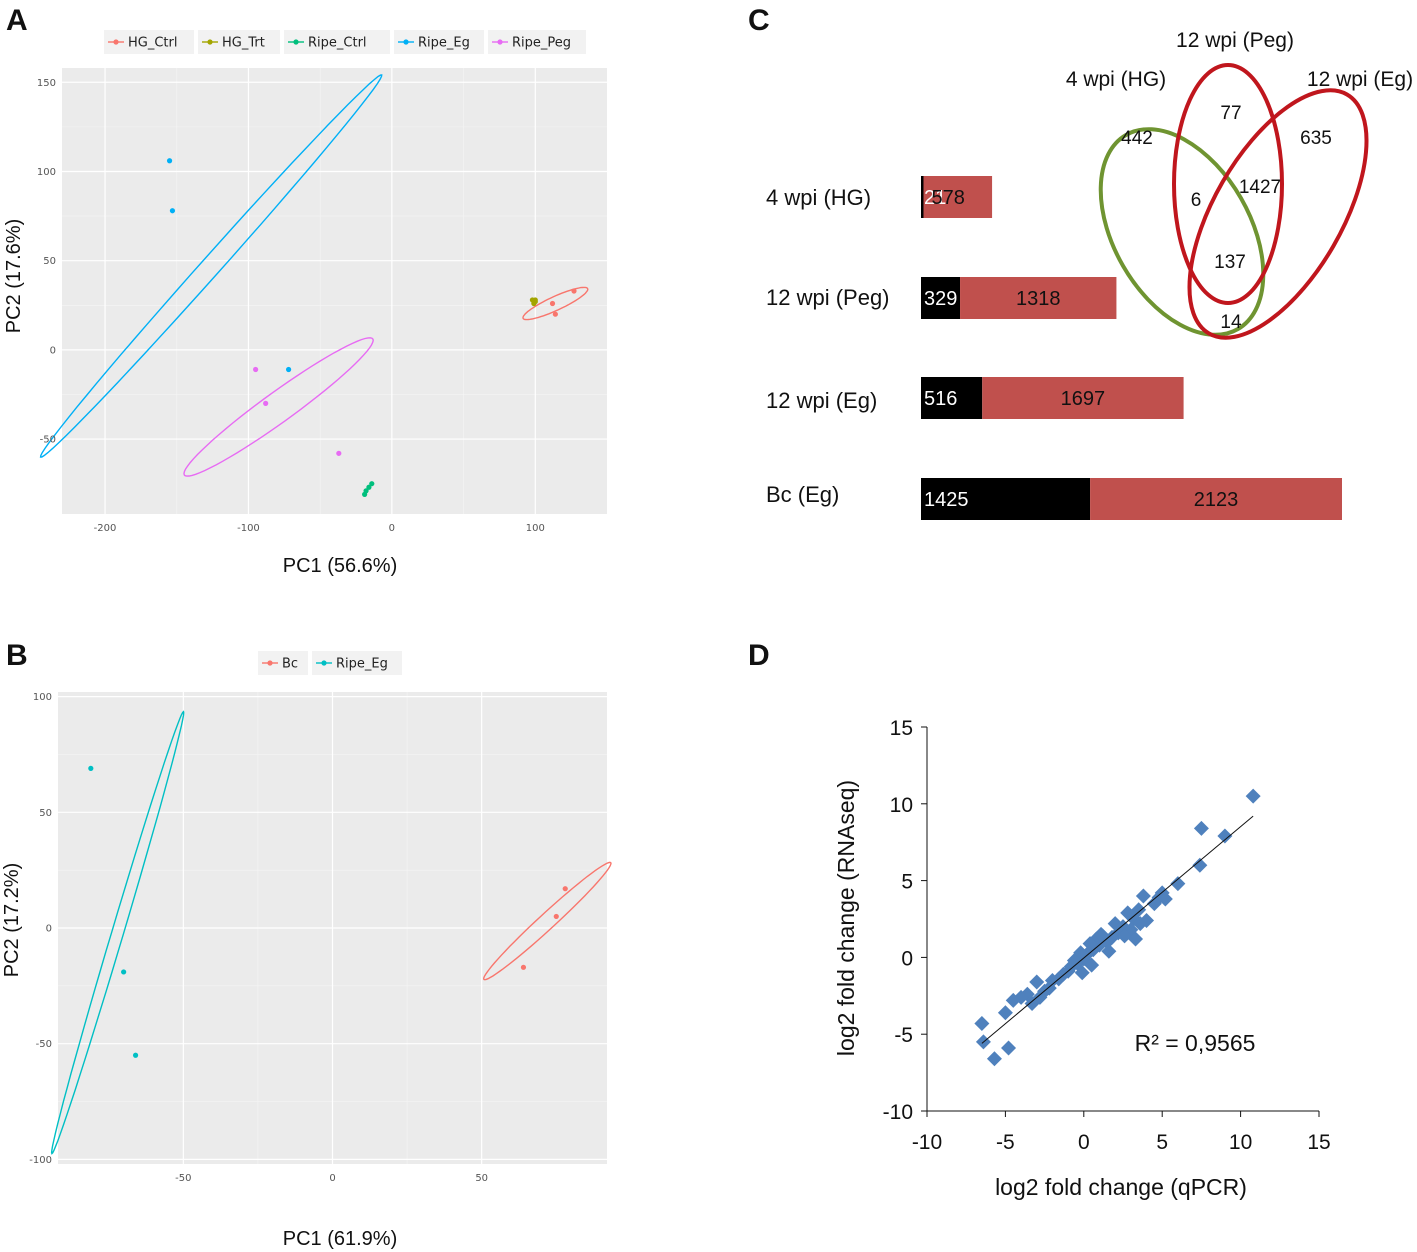 This screenshot has width=1417, height=1252. What do you see at coordinates (1235, 40) in the screenshot?
I see `venn-label-peg: 12 wpi (Peg)` at bounding box center [1235, 40].